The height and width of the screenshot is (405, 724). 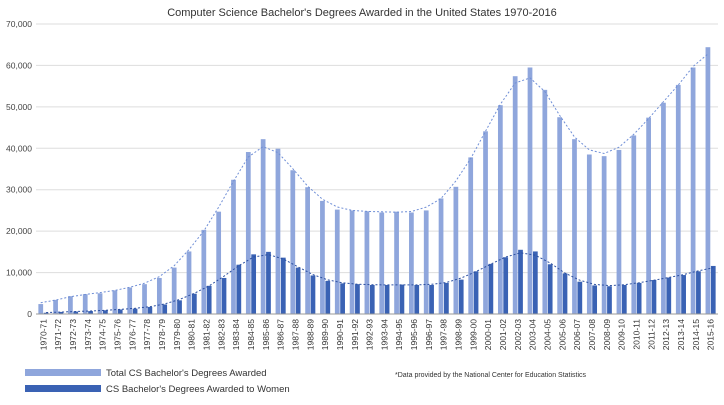 What do you see at coordinates (444, 334) in the screenshot?
I see `x-tick-label: 1997-98` at bounding box center [444, 334].